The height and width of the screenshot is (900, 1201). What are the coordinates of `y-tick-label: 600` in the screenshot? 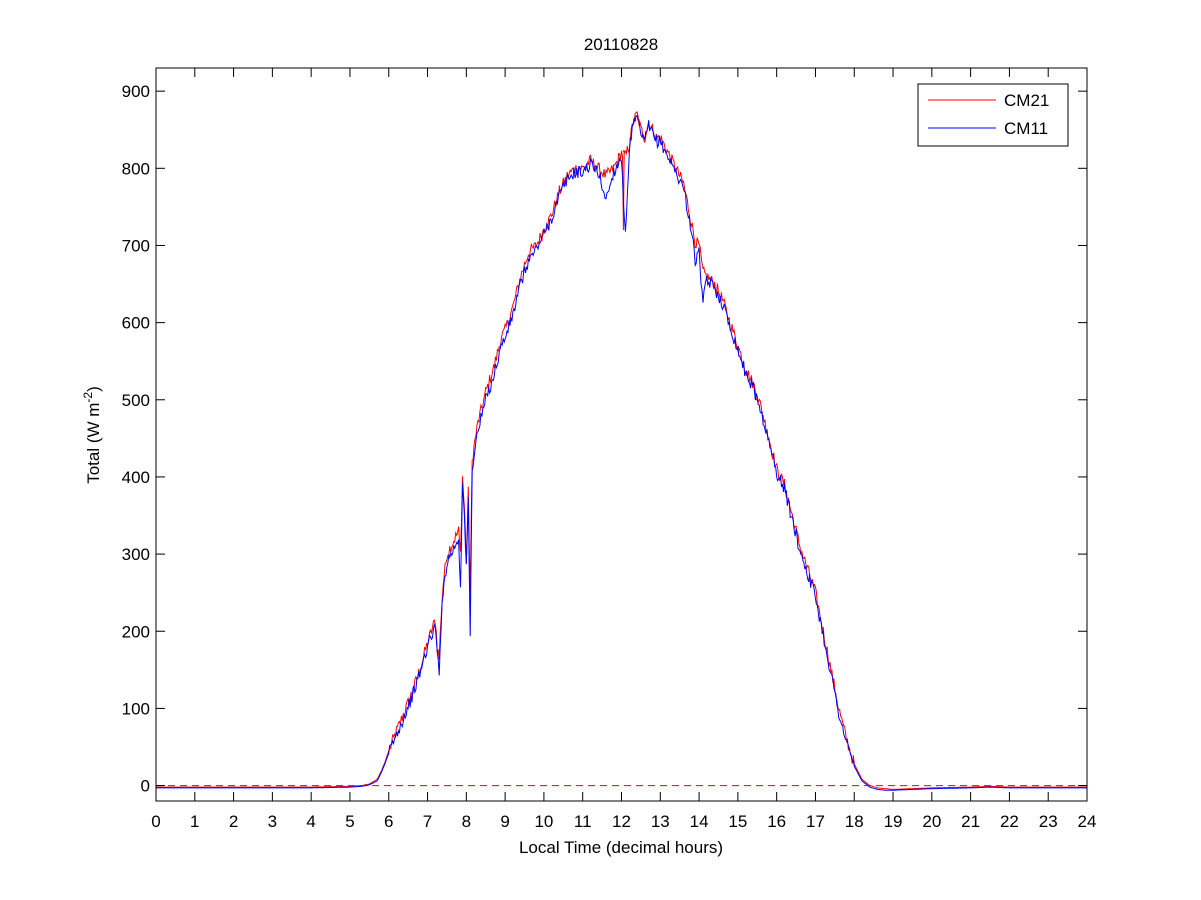 It's located at (136, 323).